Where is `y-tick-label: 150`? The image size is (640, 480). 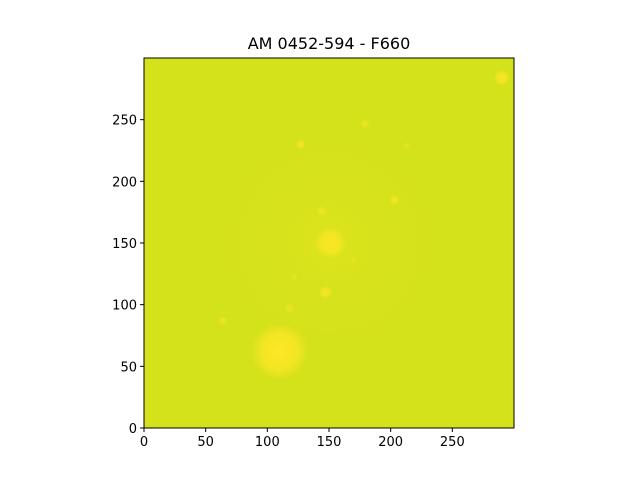 y-tick-label: 150 is located at coordinates (124, 244).